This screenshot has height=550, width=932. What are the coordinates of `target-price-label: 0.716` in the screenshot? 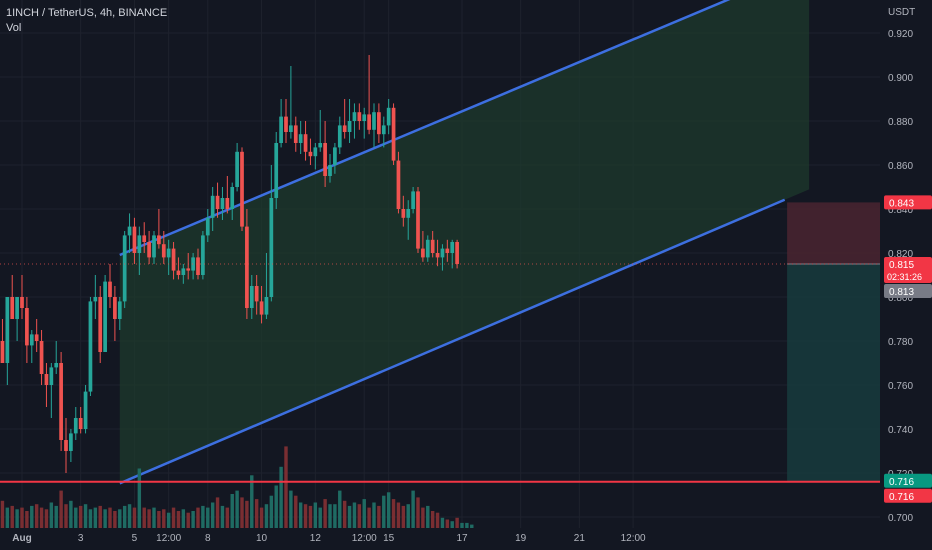 It's located at (901, 482).